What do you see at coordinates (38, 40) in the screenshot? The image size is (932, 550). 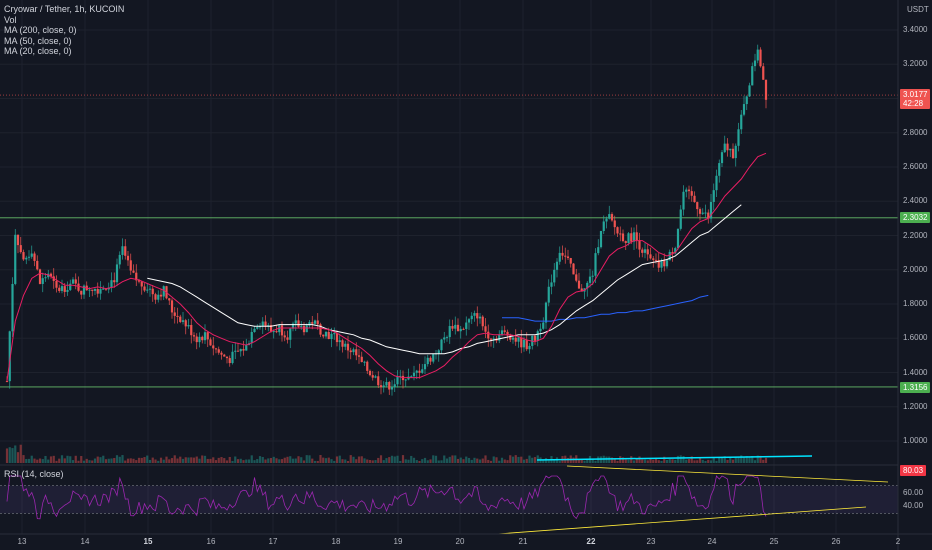 I see `indicator-ma50: MA (50, close, 0)` at bounding box center [38, 40].